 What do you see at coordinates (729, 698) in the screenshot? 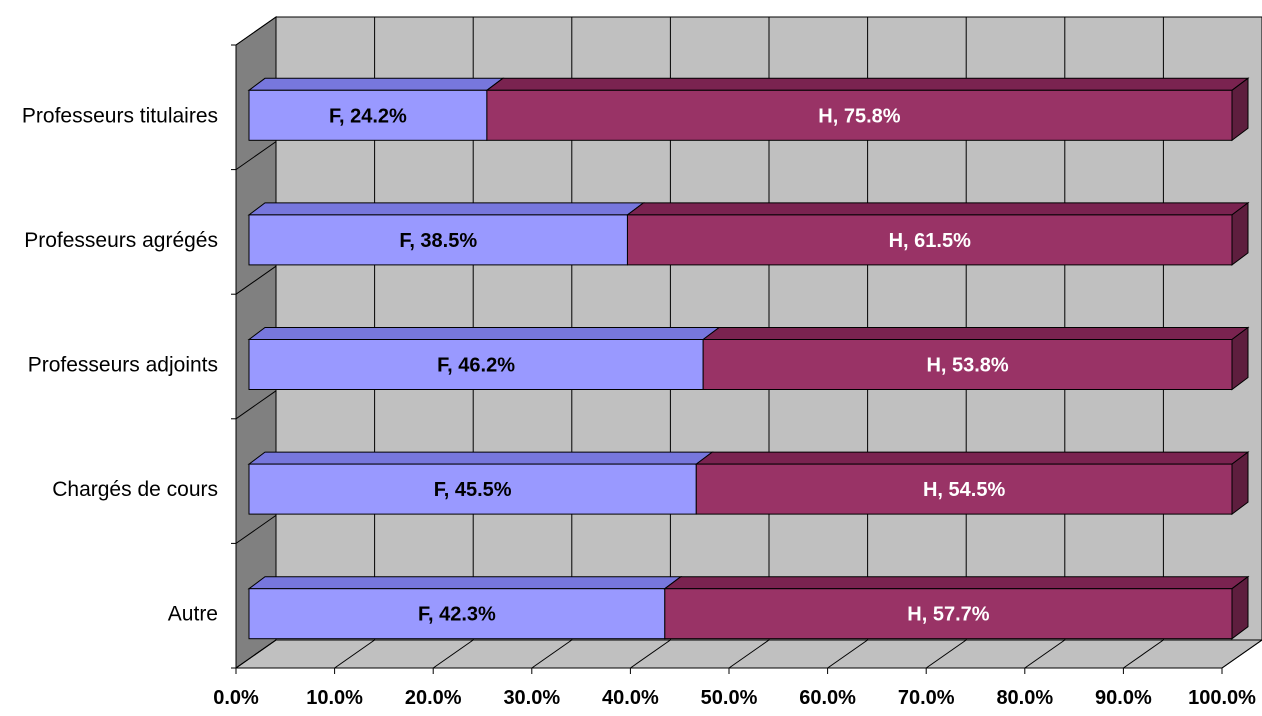
I see `x-tick-label: 50.0%` at bounding box center [729, 698].